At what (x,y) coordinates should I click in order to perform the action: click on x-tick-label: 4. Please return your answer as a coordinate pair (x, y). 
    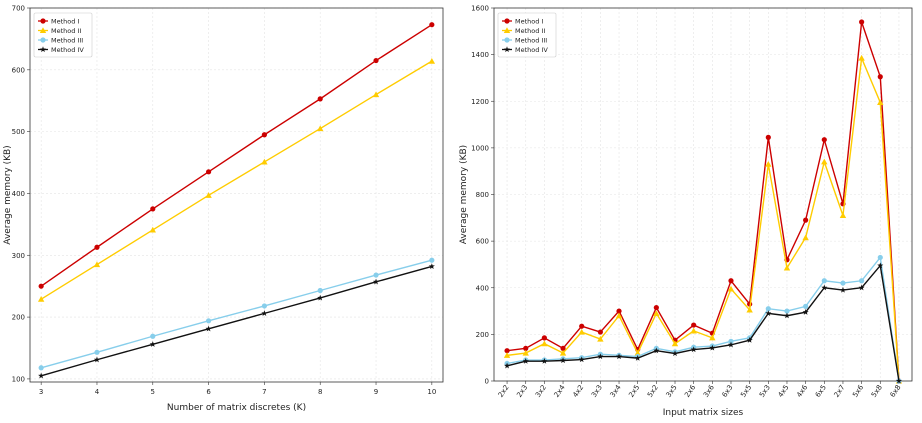
    Looking at the image, I should click on (97, 392).